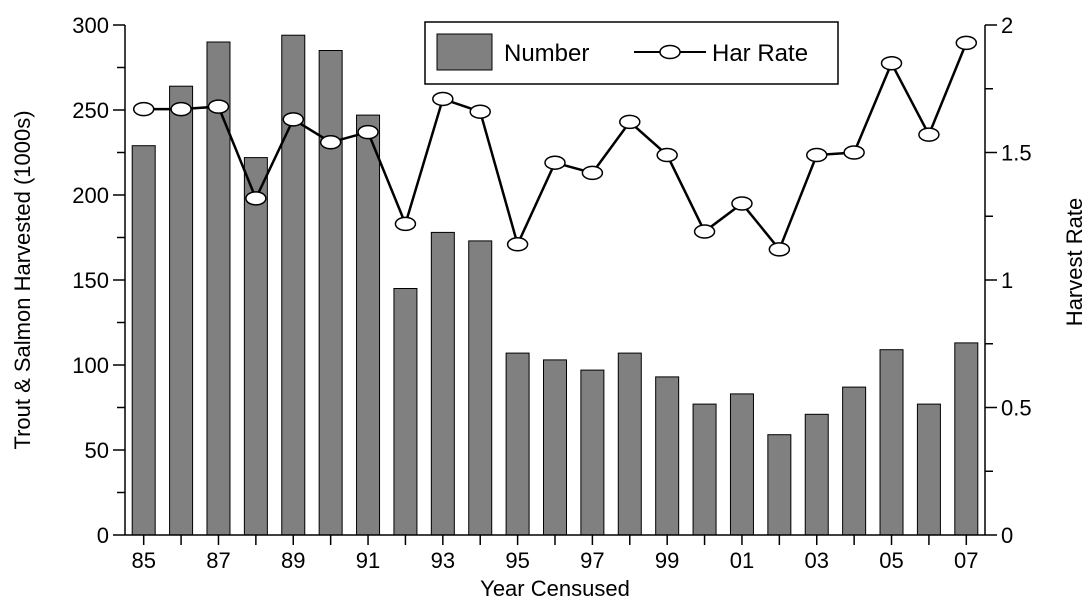 The height and width of the screenshot is (603, 1090). What do you see at coordinates (555, 588) in the screenshot?
I see `x-axis-title: Year Censused` at bounding box center [555, 588].